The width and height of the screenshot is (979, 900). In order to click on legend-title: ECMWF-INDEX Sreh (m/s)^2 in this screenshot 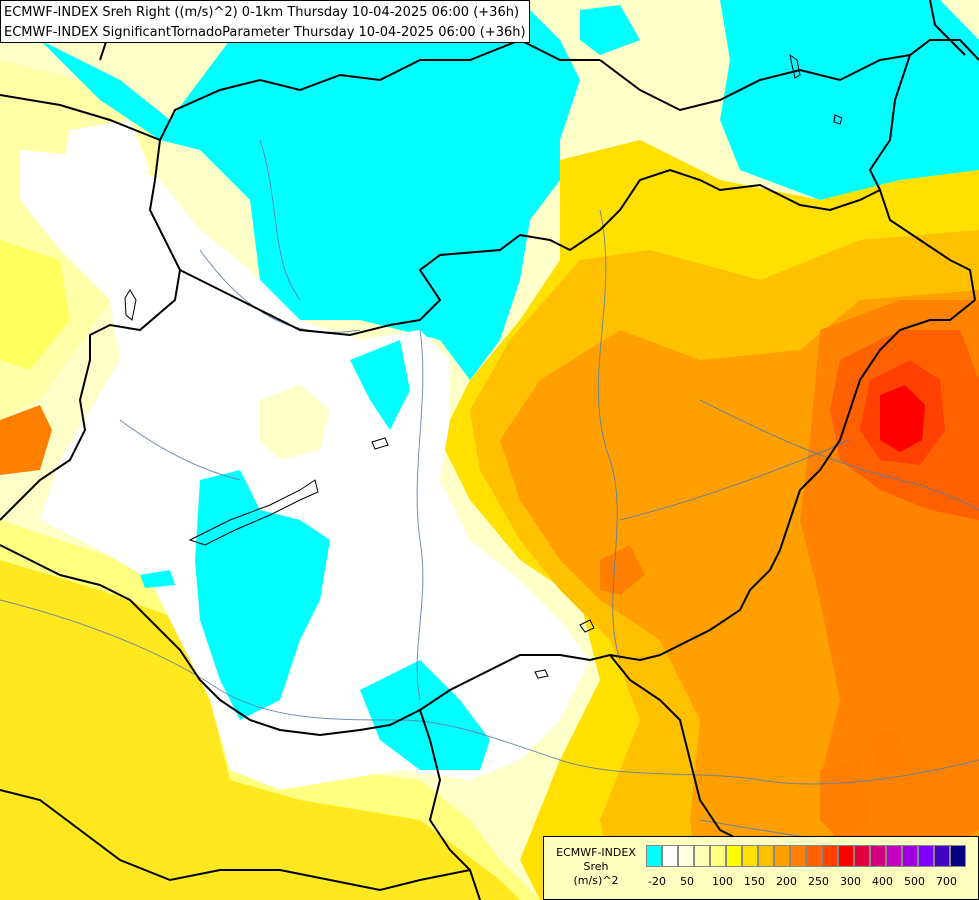, I will do `click(596, 867)`.